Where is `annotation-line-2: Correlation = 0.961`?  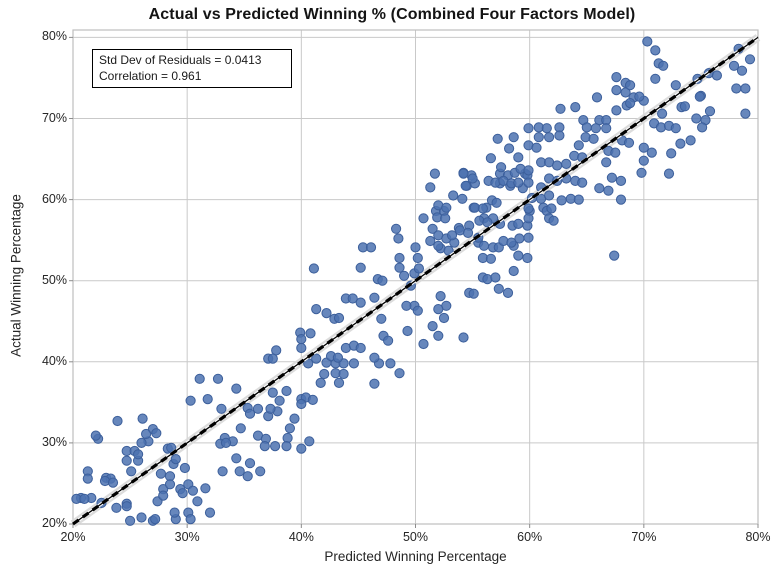
annotation-line-2: Correlation = 0.961 is located at coordinates (150, 75).